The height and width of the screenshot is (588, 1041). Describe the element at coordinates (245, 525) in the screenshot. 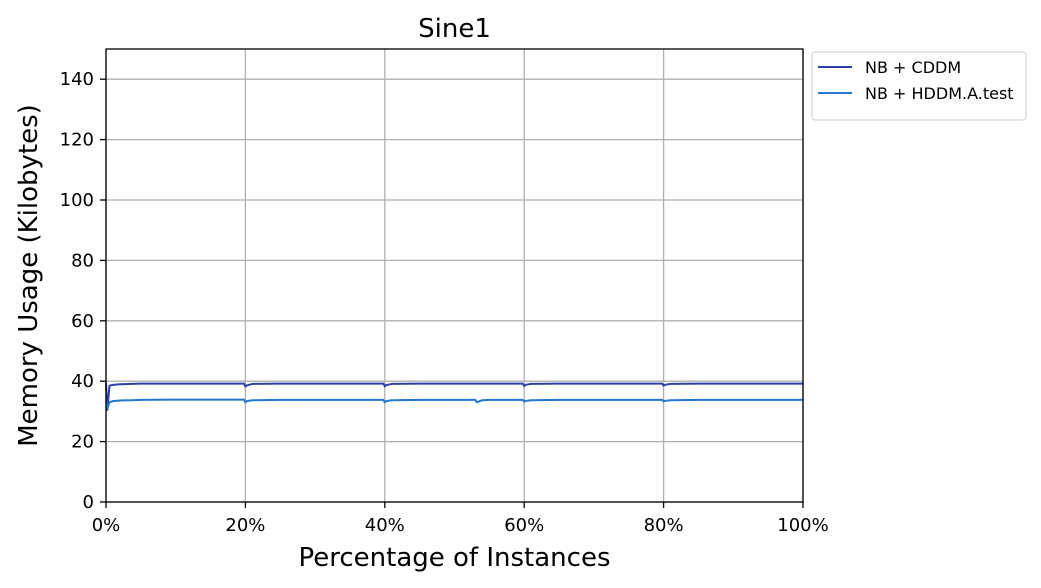

I see `x-tick-label: 20%` at that location.